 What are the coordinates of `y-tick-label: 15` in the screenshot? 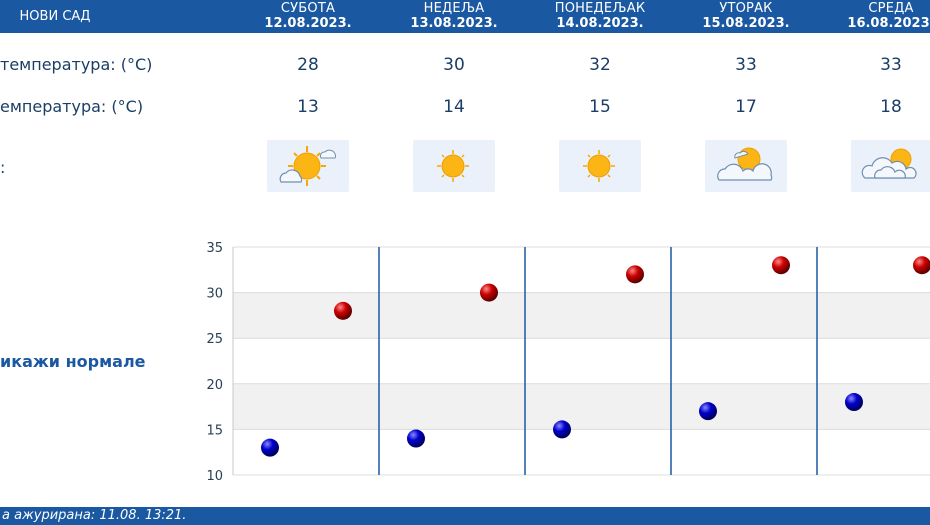 It's located at (214, 430).